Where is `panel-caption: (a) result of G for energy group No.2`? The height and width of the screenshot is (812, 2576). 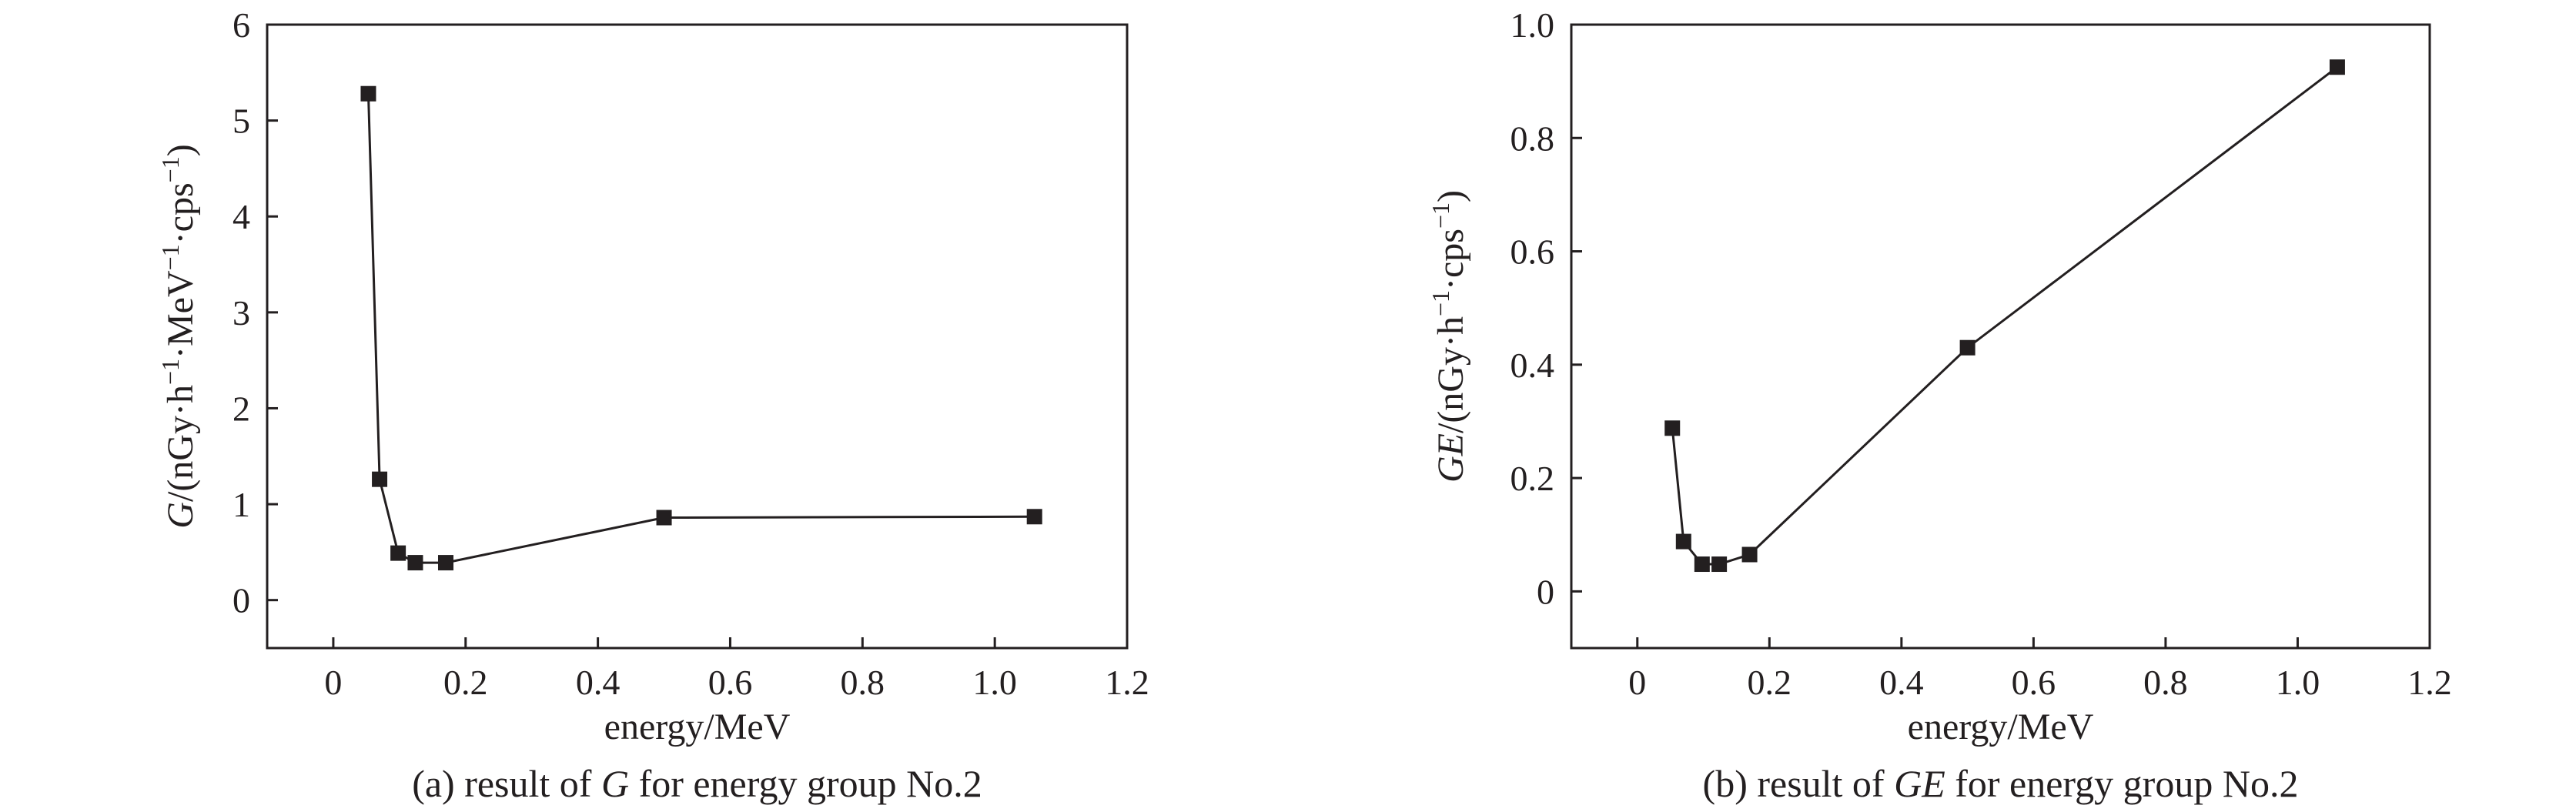 panel-caption: (a) result of G for energy group No.2 is located at coordinates (697, 783).